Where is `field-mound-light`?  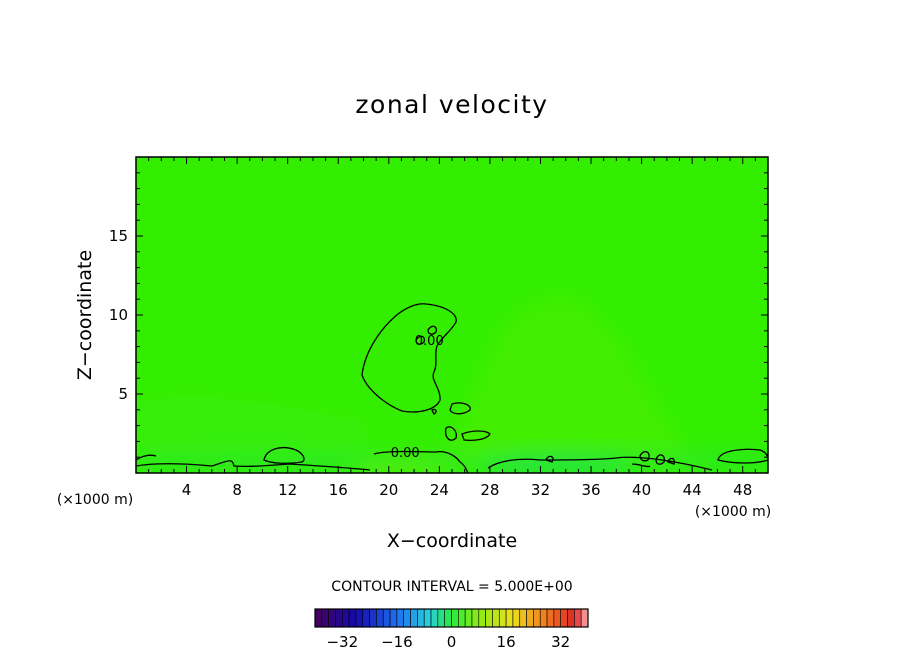 field-mound-light is located at coordinates (570, 386).